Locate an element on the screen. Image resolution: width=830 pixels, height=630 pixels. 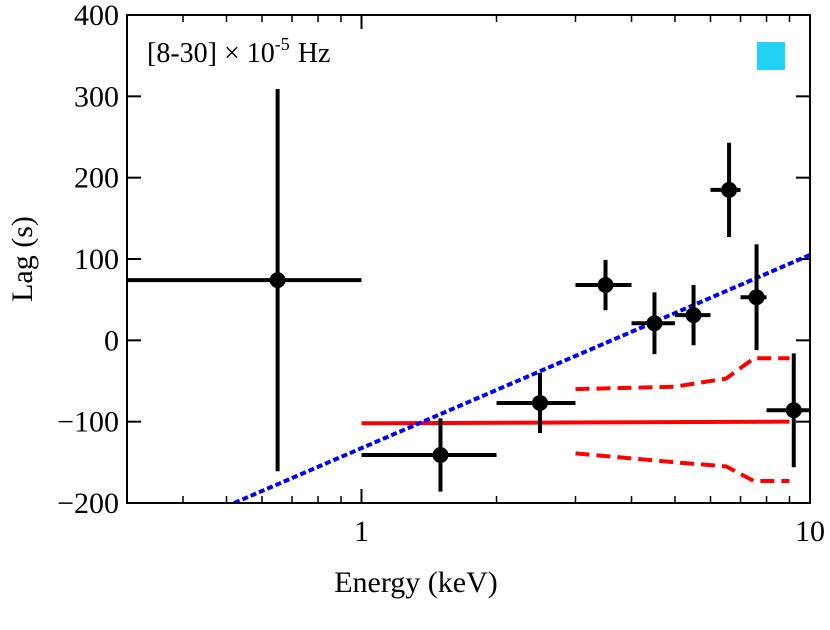
y-tick-label: −100 is located at coordinates (88, 422).